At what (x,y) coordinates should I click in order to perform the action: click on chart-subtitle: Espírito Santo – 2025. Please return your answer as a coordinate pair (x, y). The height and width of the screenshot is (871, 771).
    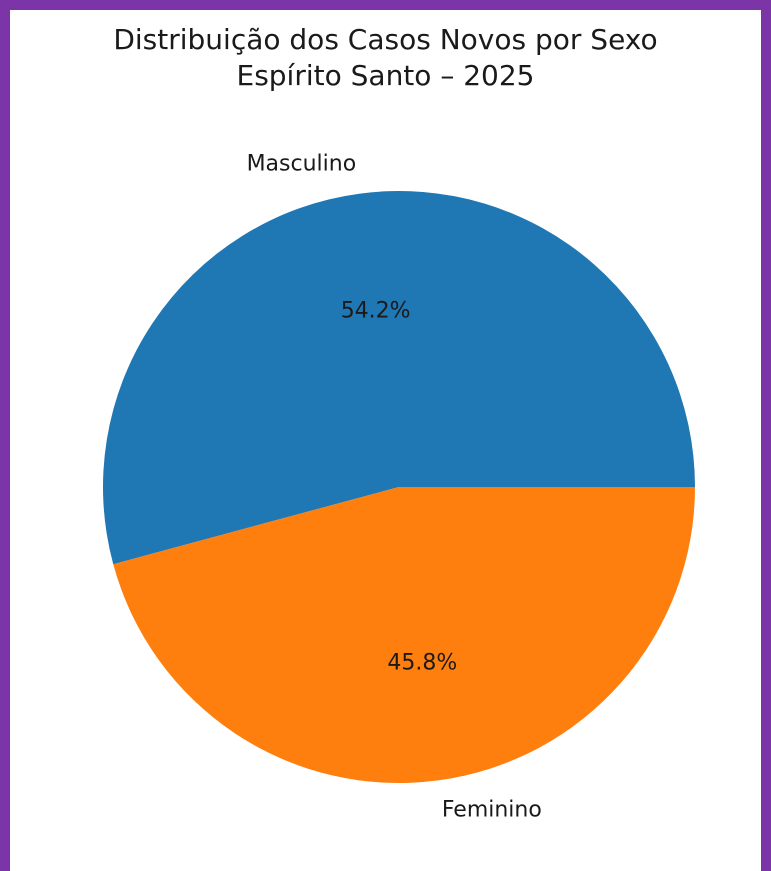
    Looking at the image, I should click on (385, 75).